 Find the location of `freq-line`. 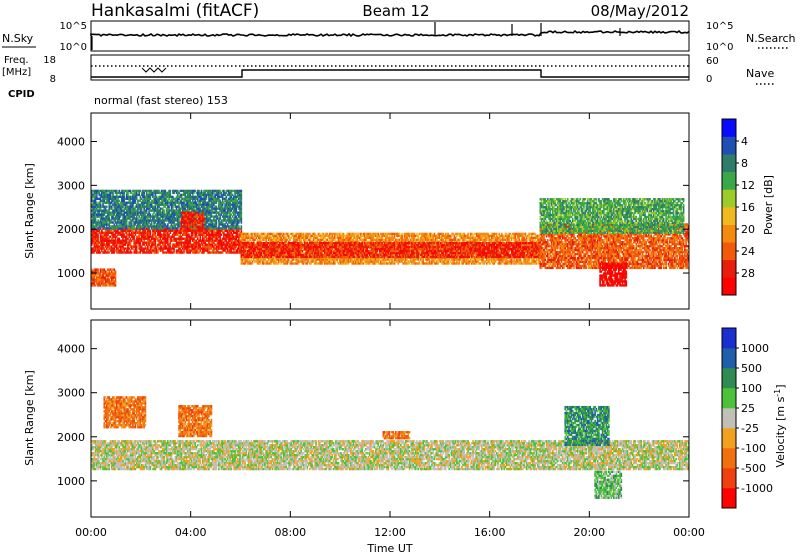

freq-line is located at coordinates (390, 73).